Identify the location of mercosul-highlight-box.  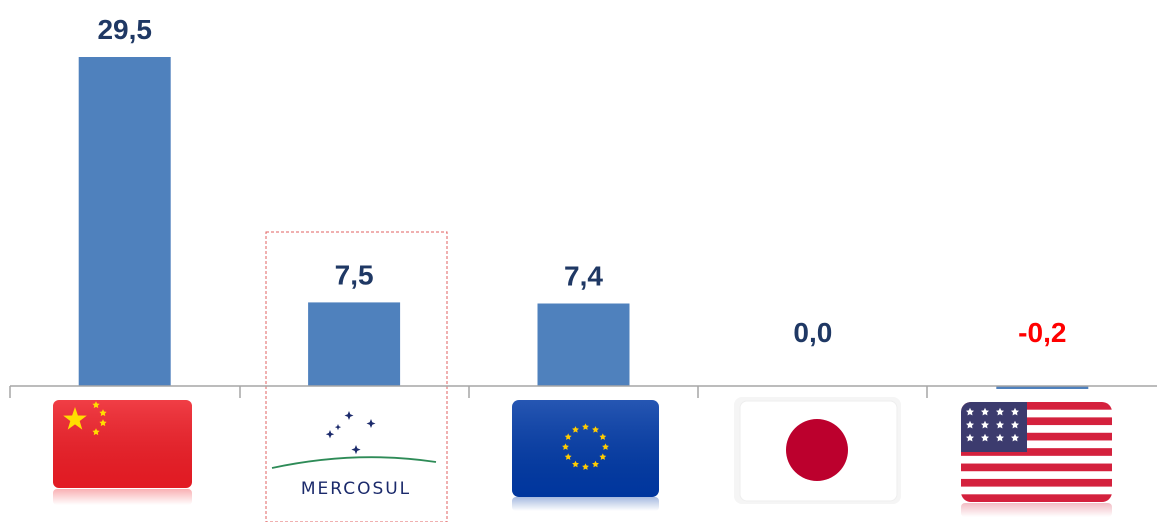
(356, 376).